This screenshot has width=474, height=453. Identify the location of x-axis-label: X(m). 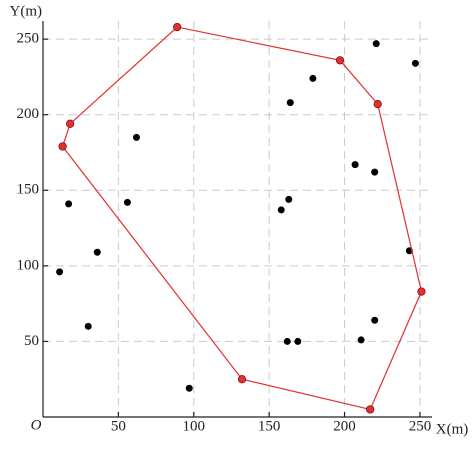
(452, 429).